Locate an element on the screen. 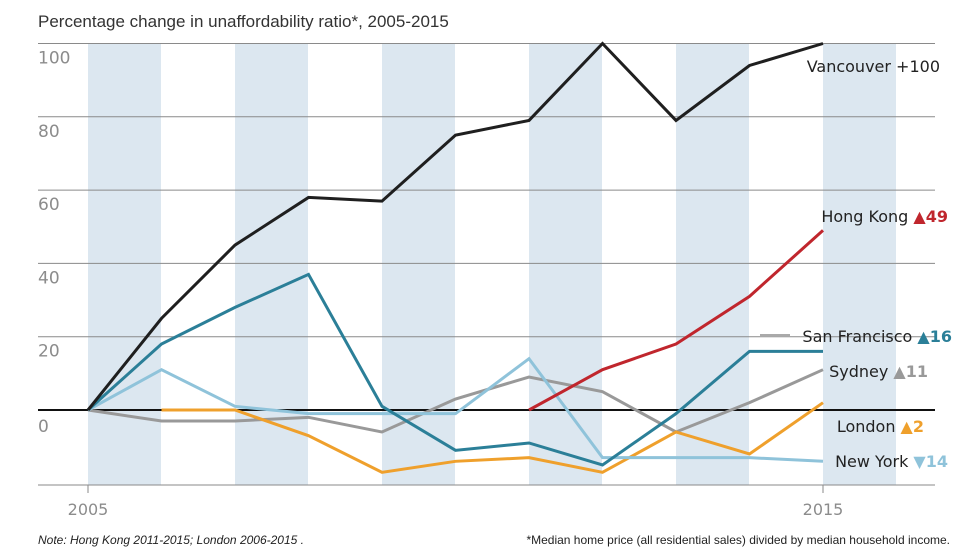 This screenshot has width=980, height=551. series-line-sydney is located at coordinates (455, 401).